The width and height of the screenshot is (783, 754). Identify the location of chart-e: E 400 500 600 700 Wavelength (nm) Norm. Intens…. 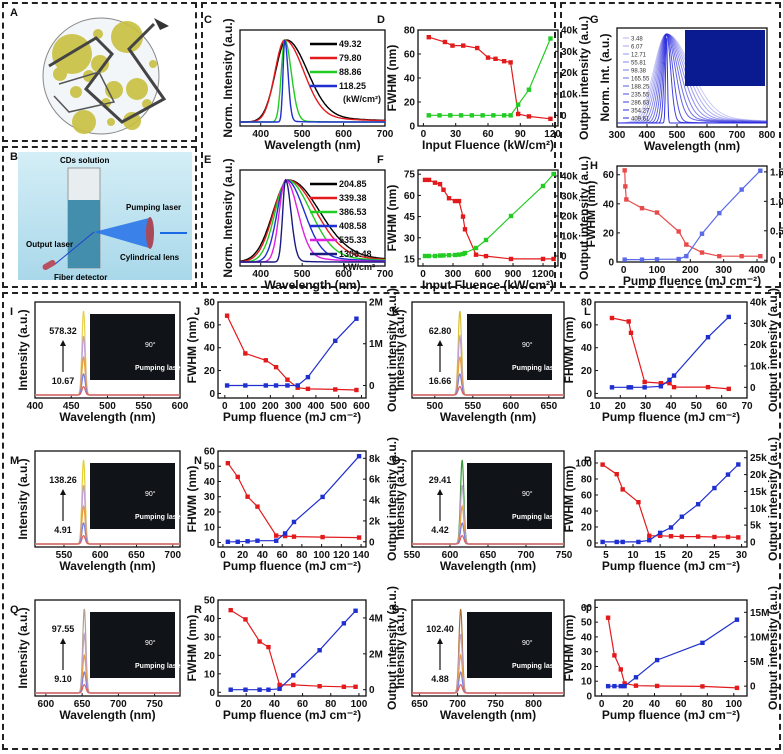
(299, 223).